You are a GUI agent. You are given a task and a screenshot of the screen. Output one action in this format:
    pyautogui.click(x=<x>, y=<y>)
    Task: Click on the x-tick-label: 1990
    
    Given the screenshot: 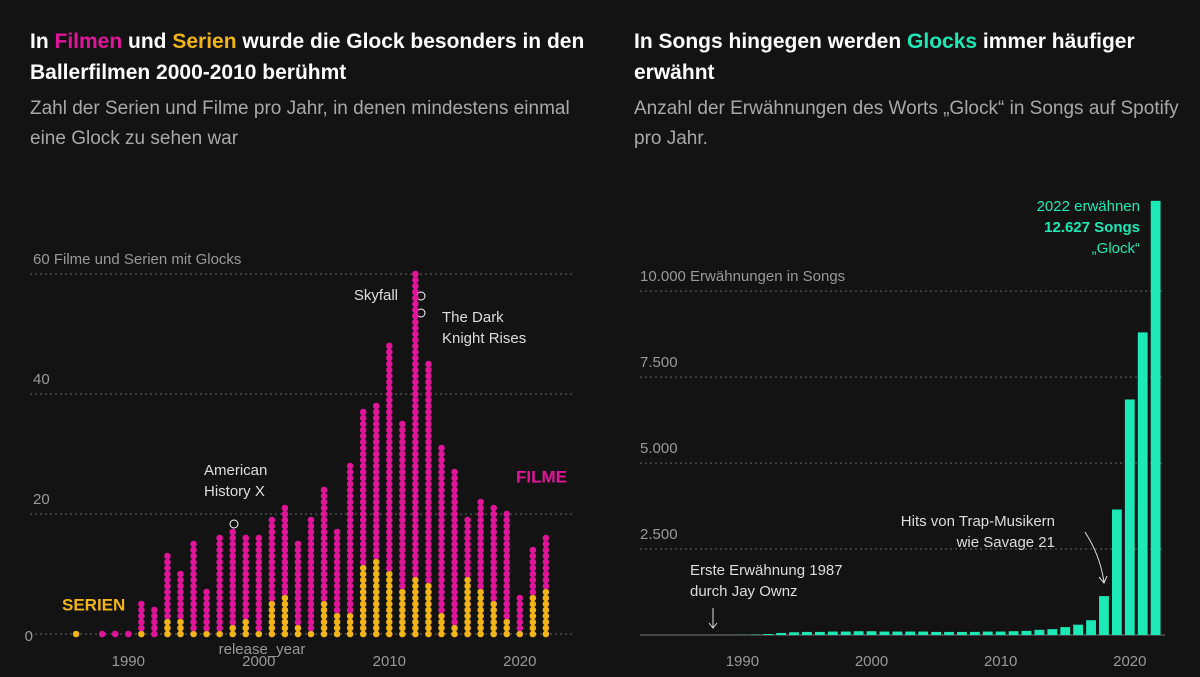 What is the action you would take?
    pyautogui.click(x=128, y=661)
    